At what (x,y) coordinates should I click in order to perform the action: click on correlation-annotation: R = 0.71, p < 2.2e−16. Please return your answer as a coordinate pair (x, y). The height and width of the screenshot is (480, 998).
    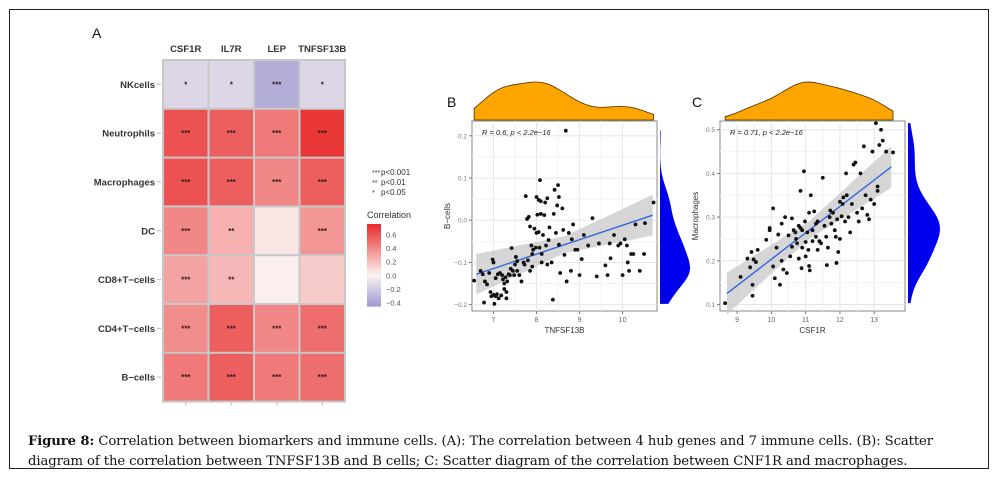
    Looking at the image, I should click on (767, 132).